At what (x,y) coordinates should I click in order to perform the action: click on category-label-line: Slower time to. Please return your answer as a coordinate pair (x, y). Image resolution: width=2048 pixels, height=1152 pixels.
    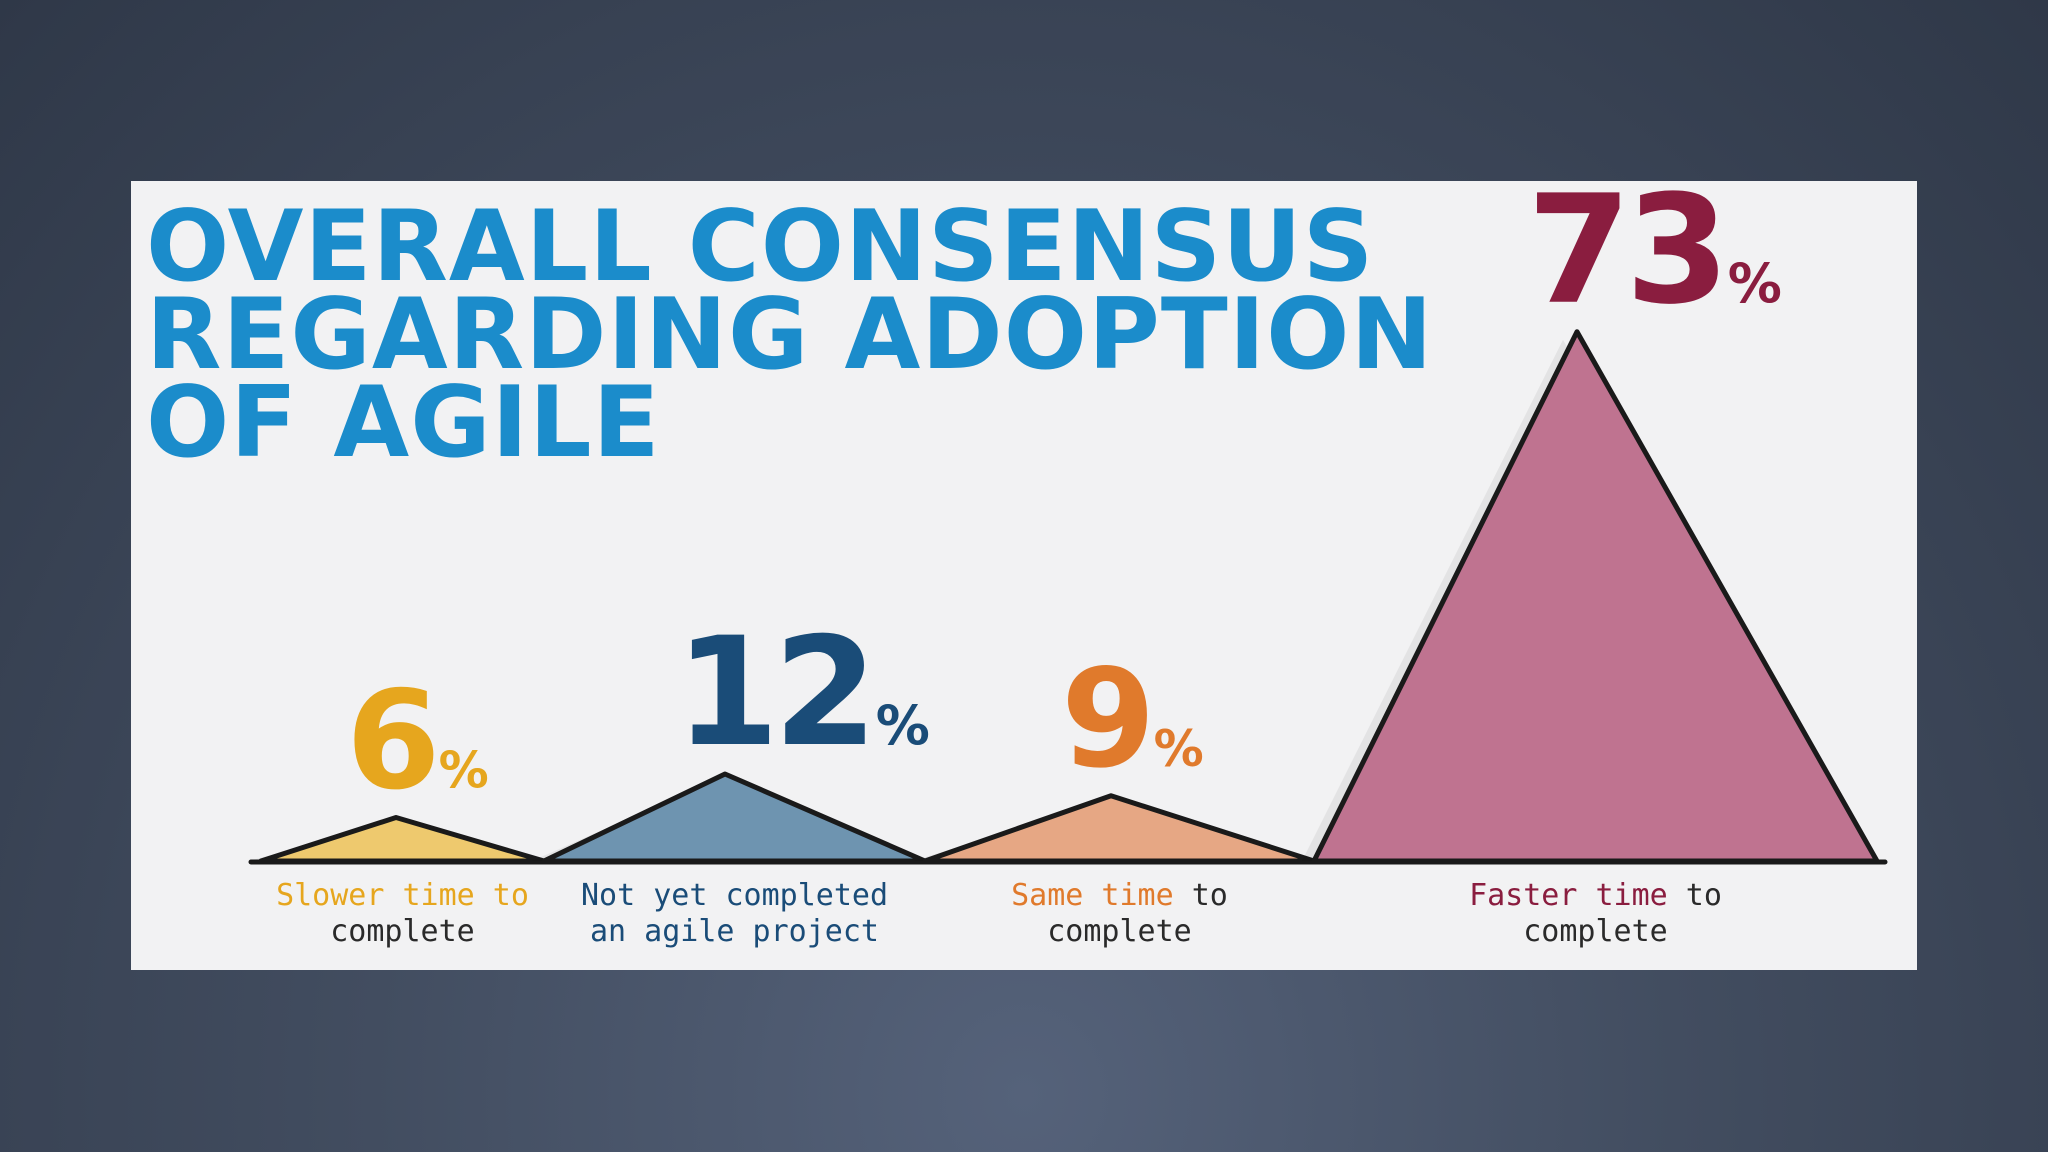
    Looking at the image, I should click on (402, 895).